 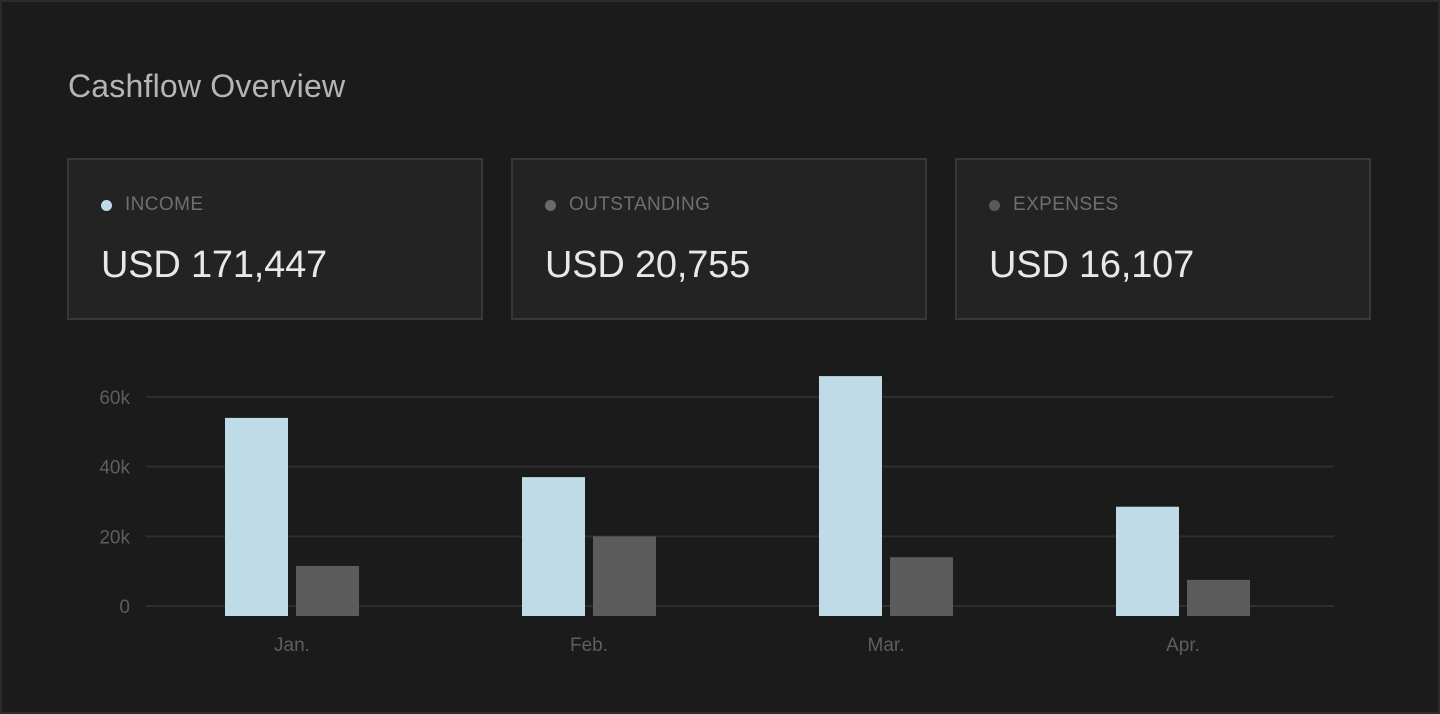 What do you see at coordinates (648, 265) in the screenshot?
I see `outstanding-value: USD 20,755` at bounding box center [648, 265].